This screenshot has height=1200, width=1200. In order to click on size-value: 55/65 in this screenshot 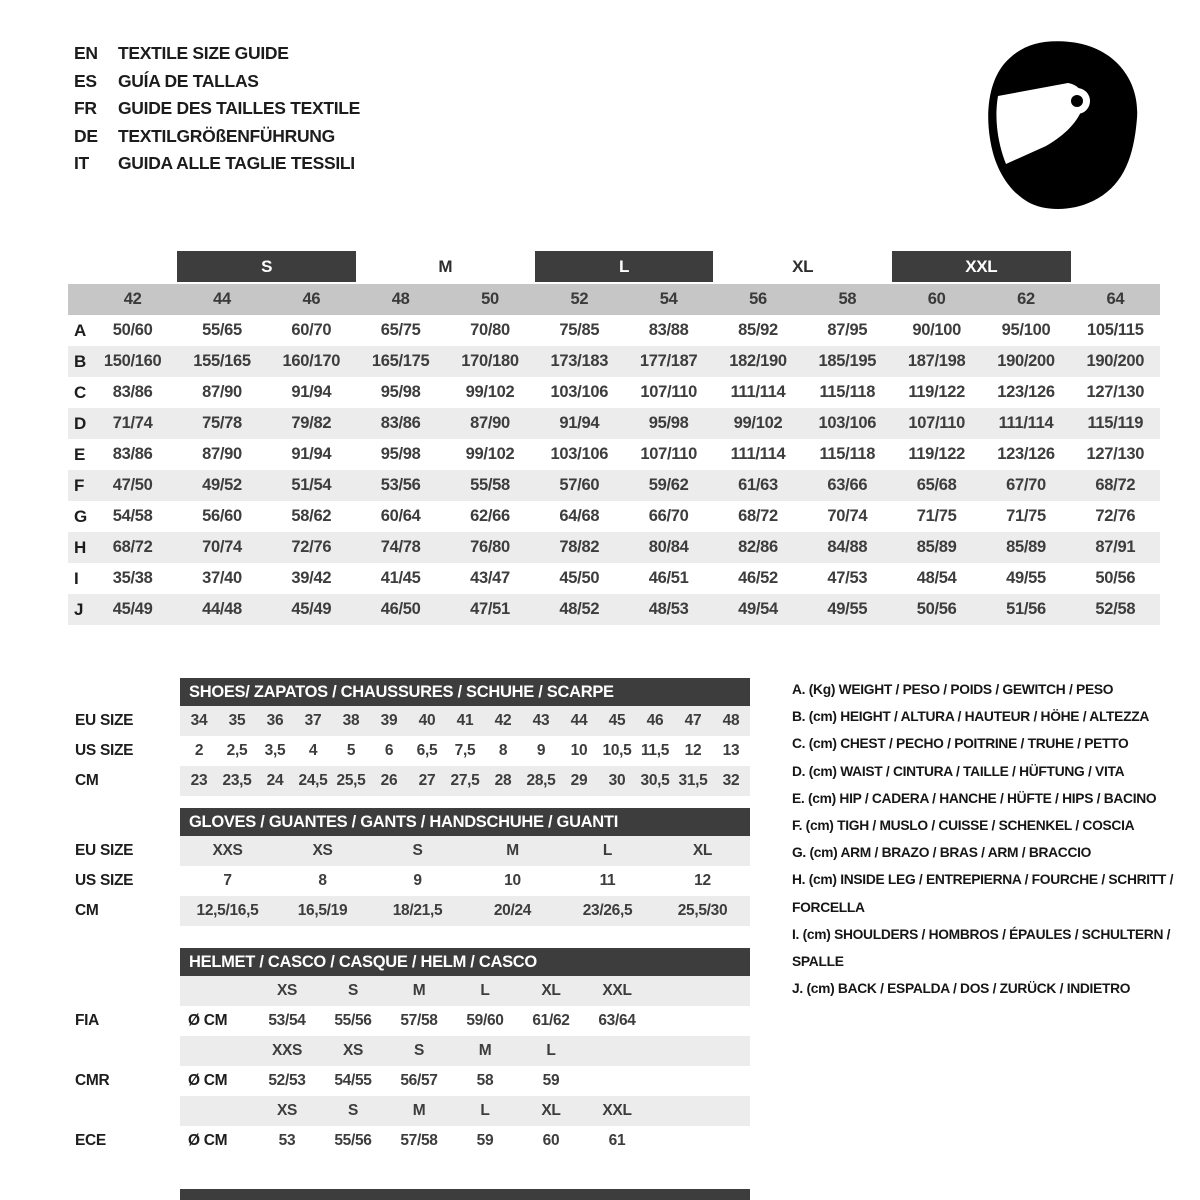, I will do `click(222, 330)`.